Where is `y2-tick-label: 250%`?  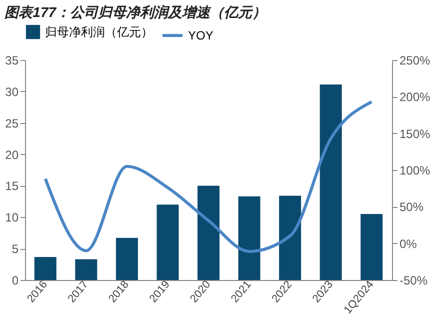 y2-tick-label: 250% is located at coordinates (415, 61).